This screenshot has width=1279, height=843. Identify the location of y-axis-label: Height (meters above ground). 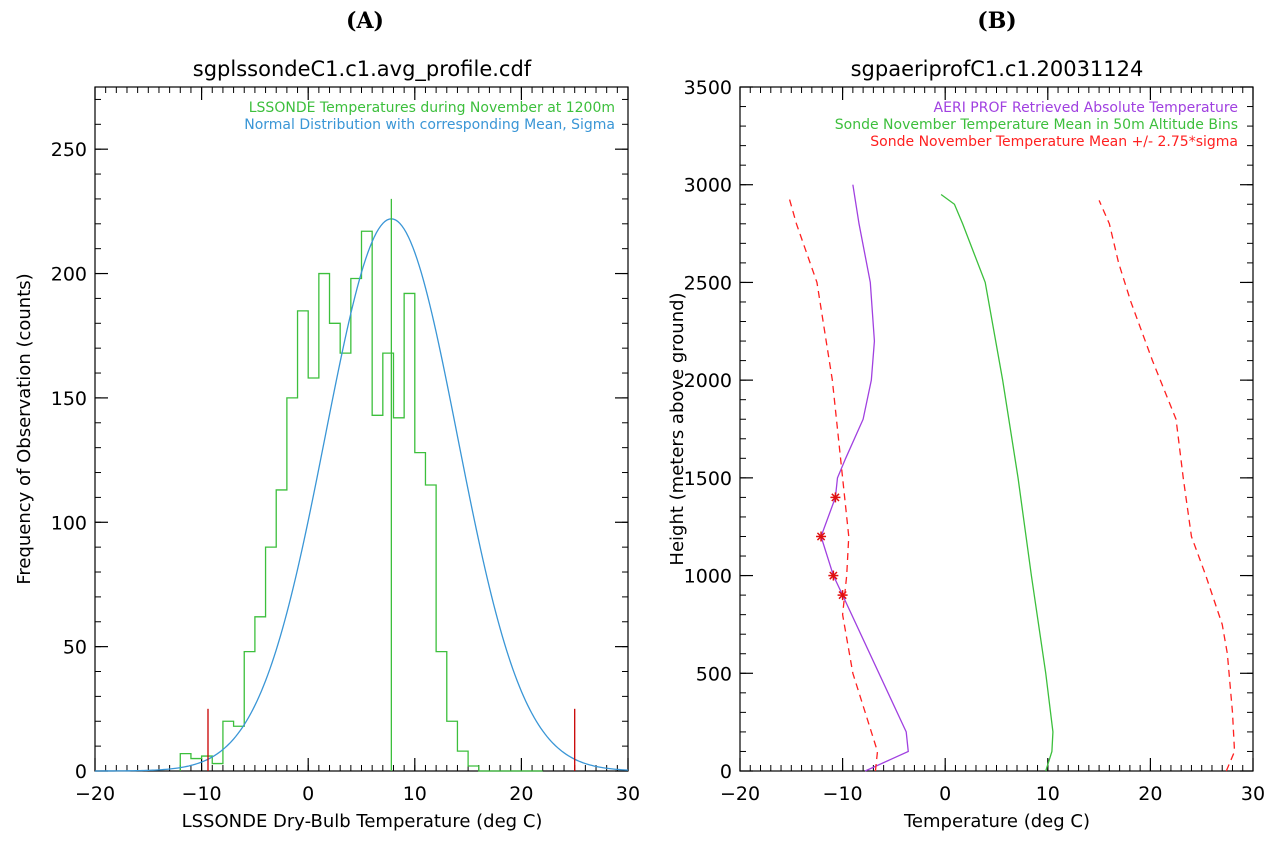
(677, 428).